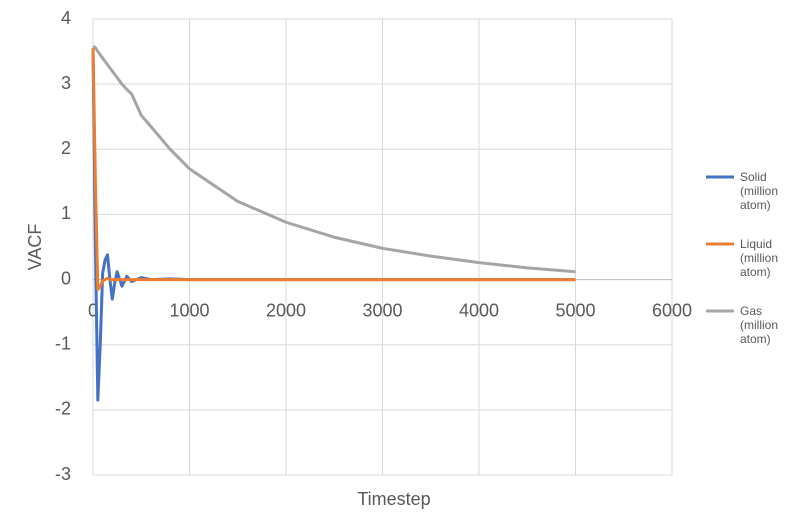  What do you see at coordinates (63, 343) in the screenshot?
I see `y-tick-label: -1` at bounding box center [63, 343].